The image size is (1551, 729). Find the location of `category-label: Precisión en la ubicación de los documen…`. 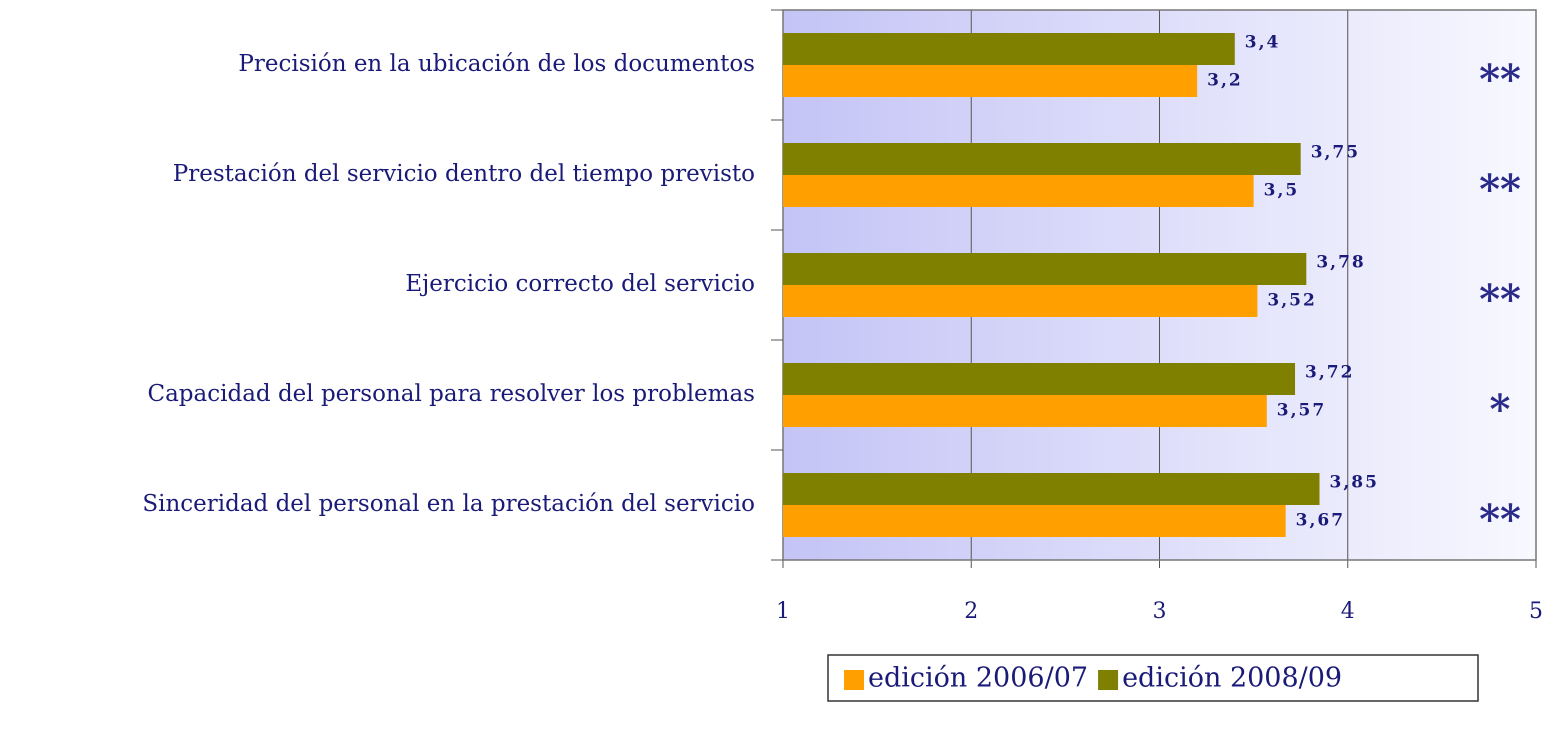

category-label: Precisión en la ubicación de los documen… is located at coordinates (496, 64).